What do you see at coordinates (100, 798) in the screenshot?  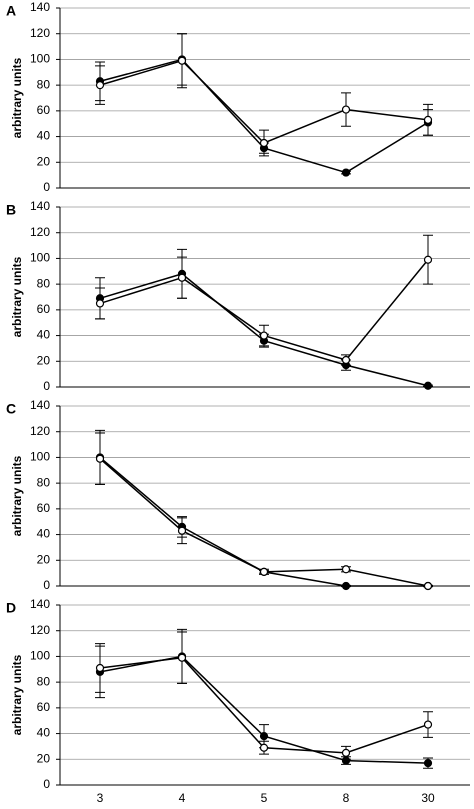 I see `x-tick-label: 3` at bounding box center [100, 798].